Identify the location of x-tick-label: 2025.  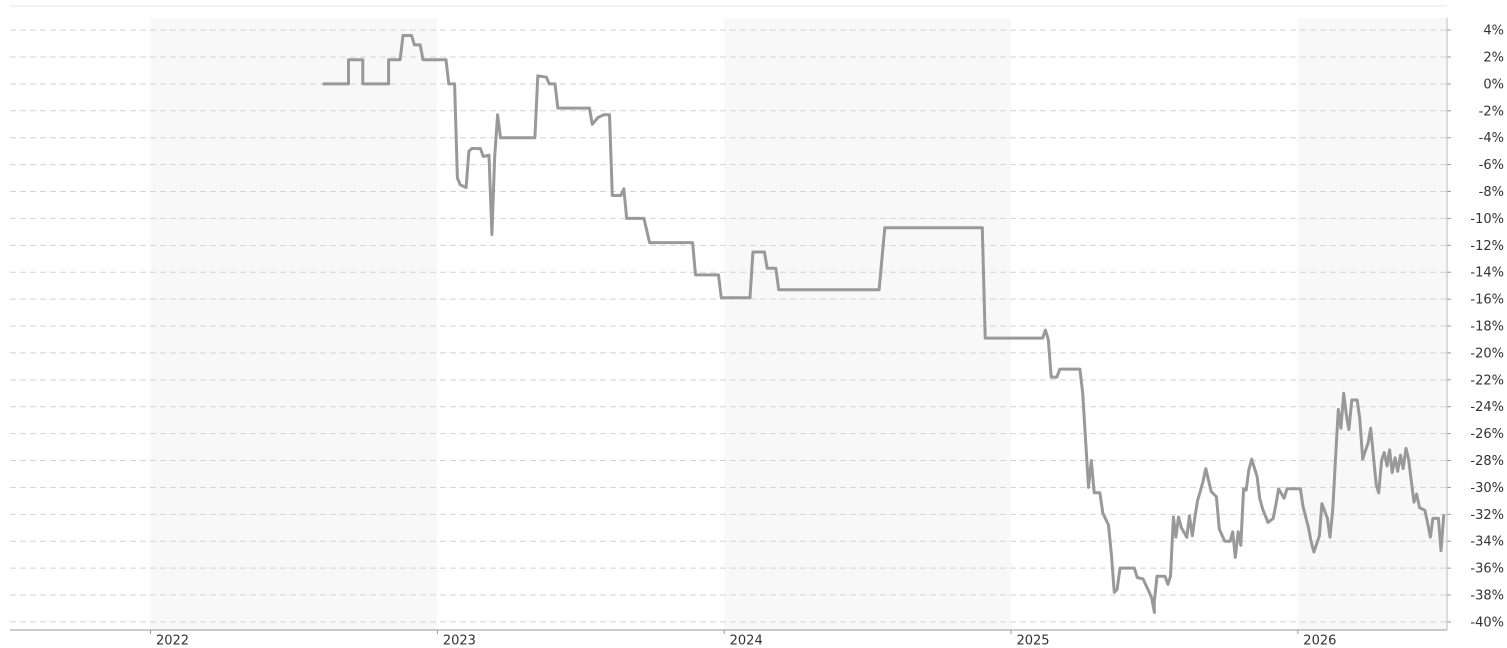
(1032, 641).